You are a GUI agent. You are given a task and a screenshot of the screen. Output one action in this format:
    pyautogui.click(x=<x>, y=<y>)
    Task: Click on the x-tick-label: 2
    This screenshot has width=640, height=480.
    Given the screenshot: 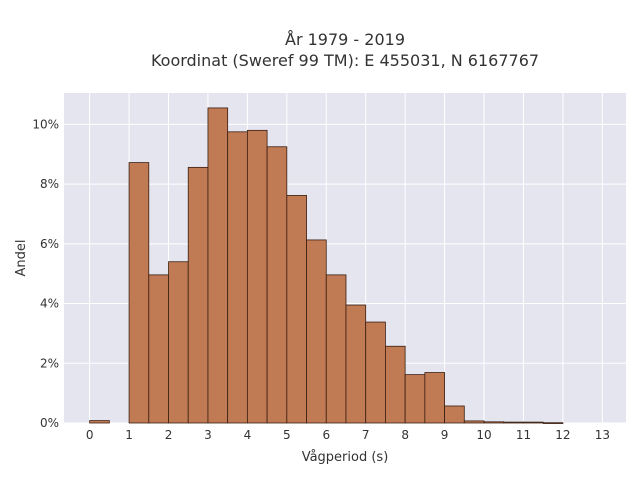 What is the action you would take?
    pyautogui.click(x=169, y=435)
    